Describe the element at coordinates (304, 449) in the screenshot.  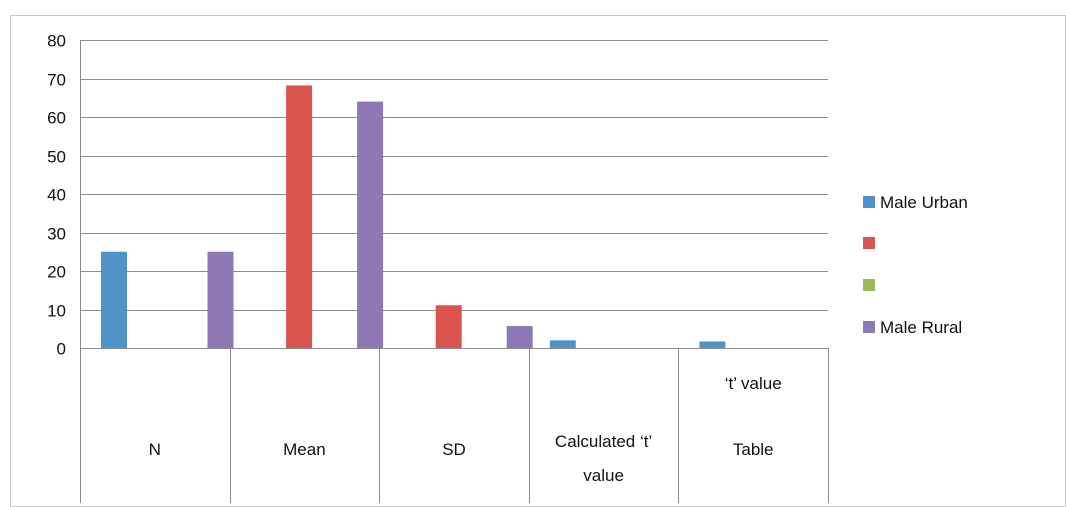
I see `category-label: Mean` at that location.